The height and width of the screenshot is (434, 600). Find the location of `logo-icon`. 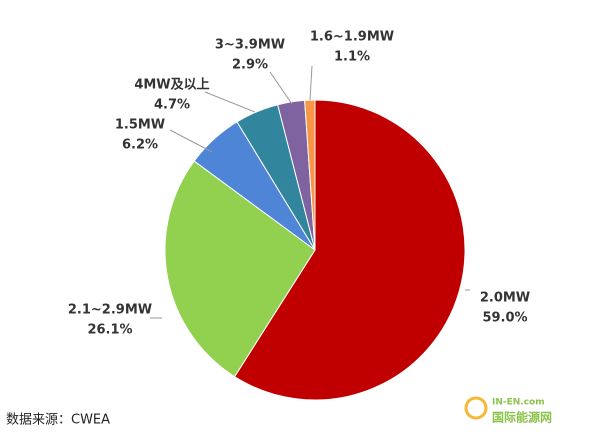

logo-icon is located at coordinates (476, 408).